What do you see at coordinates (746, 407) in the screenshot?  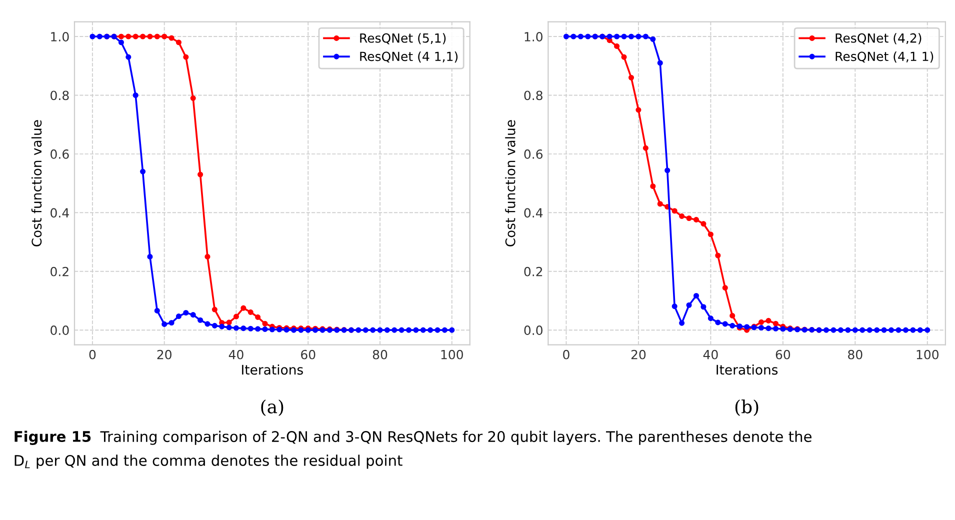 I see `text: (b)` at bounding box center [746, 407].